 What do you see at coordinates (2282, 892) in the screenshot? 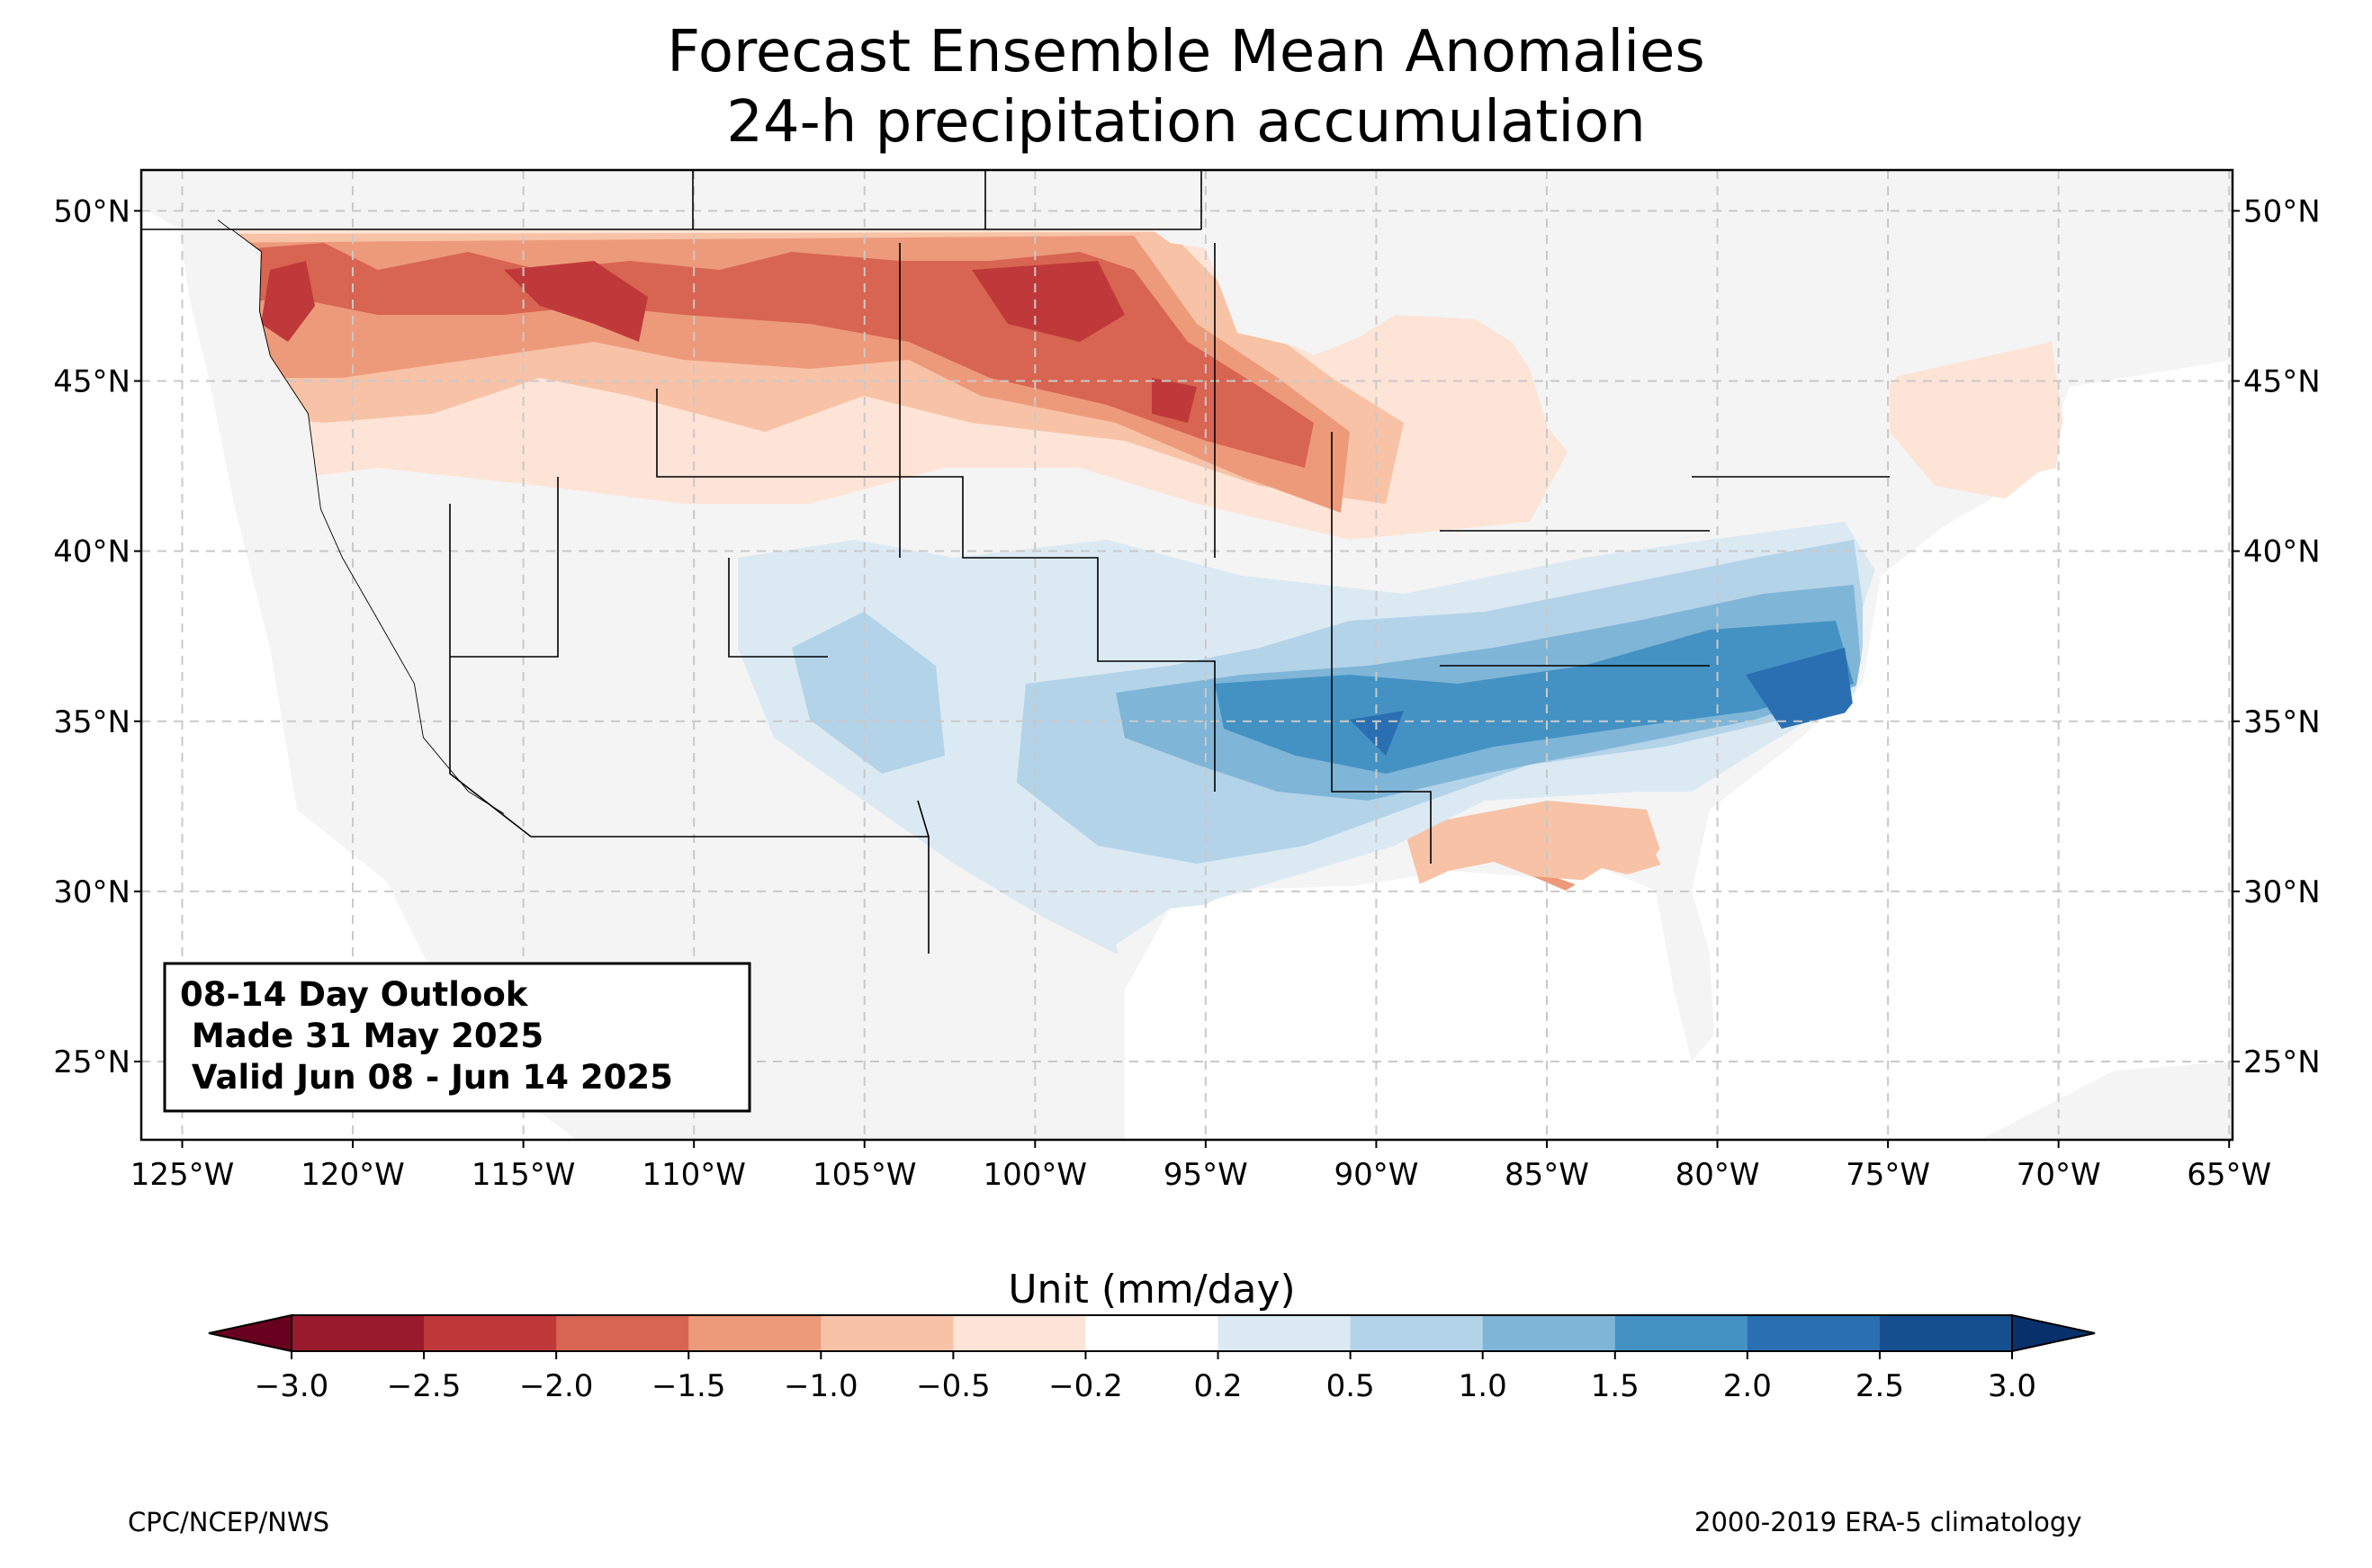
I see `lat-tick-label-right: 30°N` at bounding box center [2282, 892].